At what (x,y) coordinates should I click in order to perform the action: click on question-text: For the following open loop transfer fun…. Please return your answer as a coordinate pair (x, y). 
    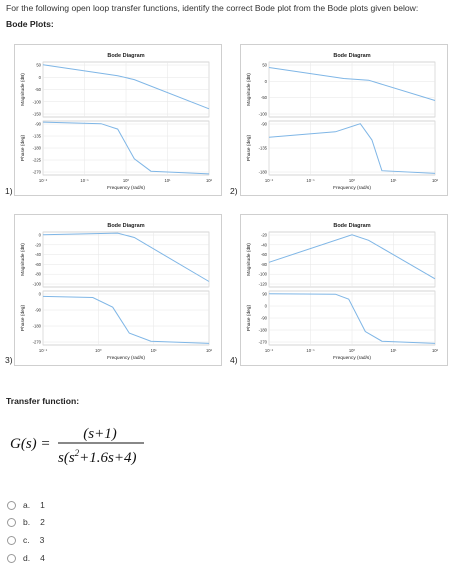
    Looking at the image, I should click on (212, 8).